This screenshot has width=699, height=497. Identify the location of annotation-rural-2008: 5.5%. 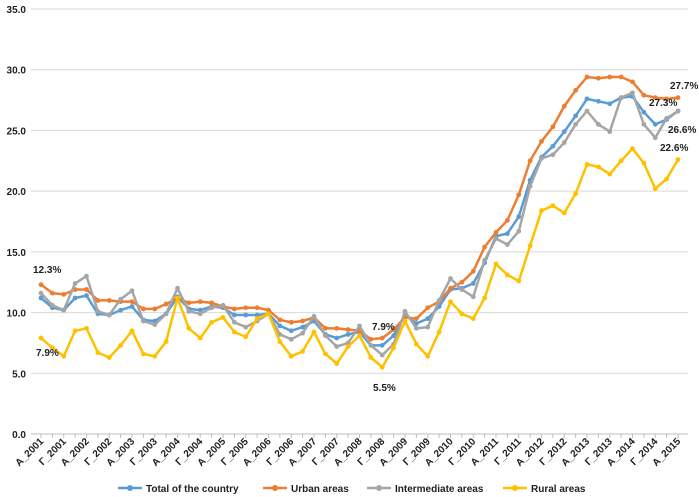
(384, 388).